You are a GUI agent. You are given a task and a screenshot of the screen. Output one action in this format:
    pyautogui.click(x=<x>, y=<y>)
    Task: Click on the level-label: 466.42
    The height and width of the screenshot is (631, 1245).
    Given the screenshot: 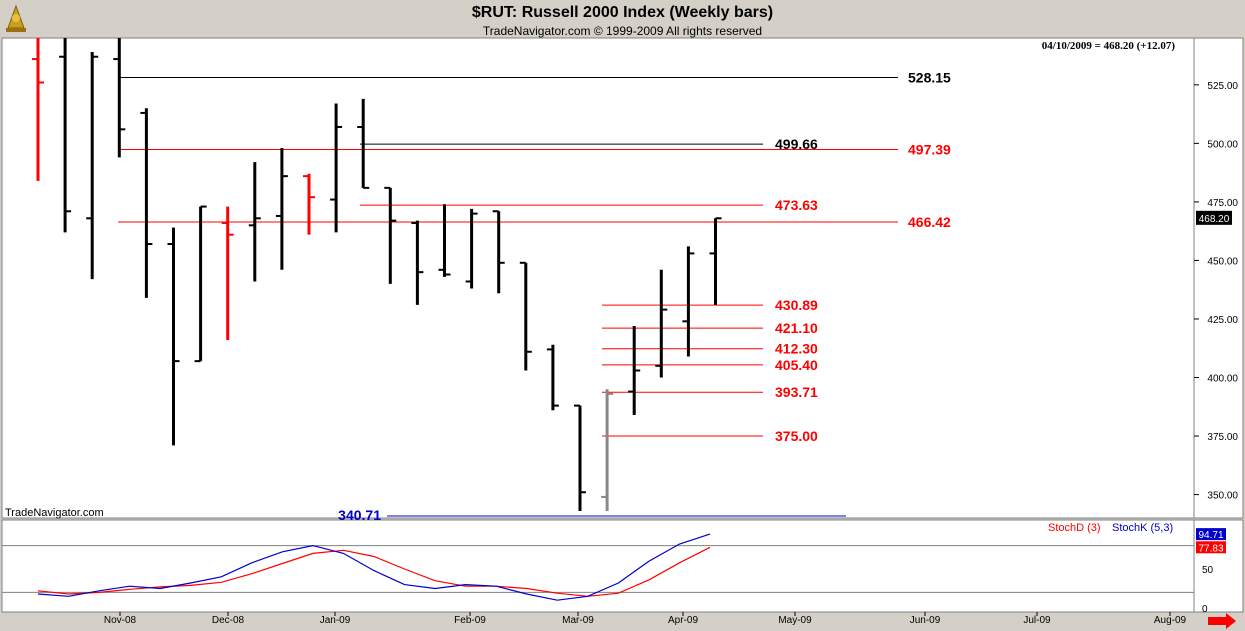 What is the action you would take?
    pyautogui.click(x=929, y=222)
    